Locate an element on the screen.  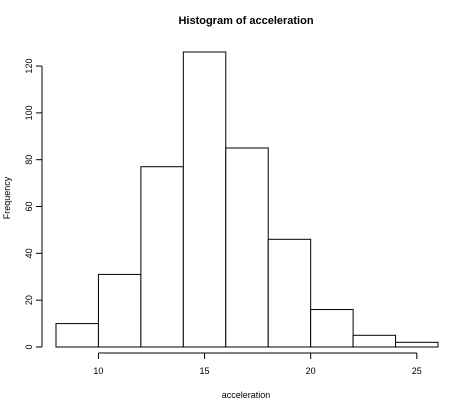
x-axis: 10 15 20 25 is located at coordinates (257, 364).